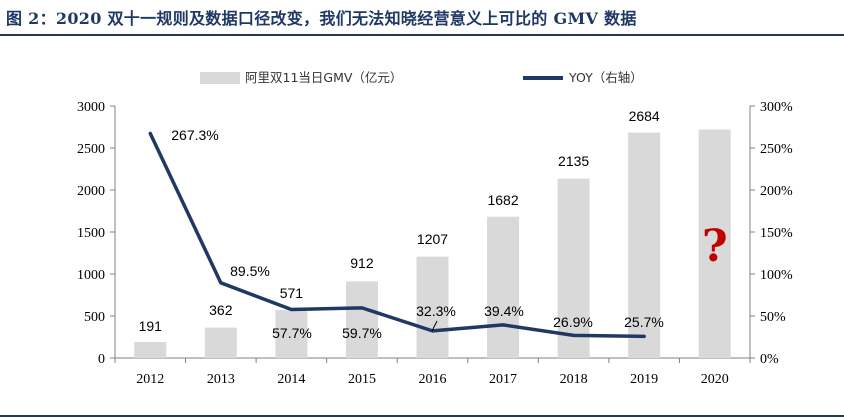  What do you see at coordinates (150, 379) in the screenshot?
I see `x-tick-label: 2012` at bounding box center [150, 379].